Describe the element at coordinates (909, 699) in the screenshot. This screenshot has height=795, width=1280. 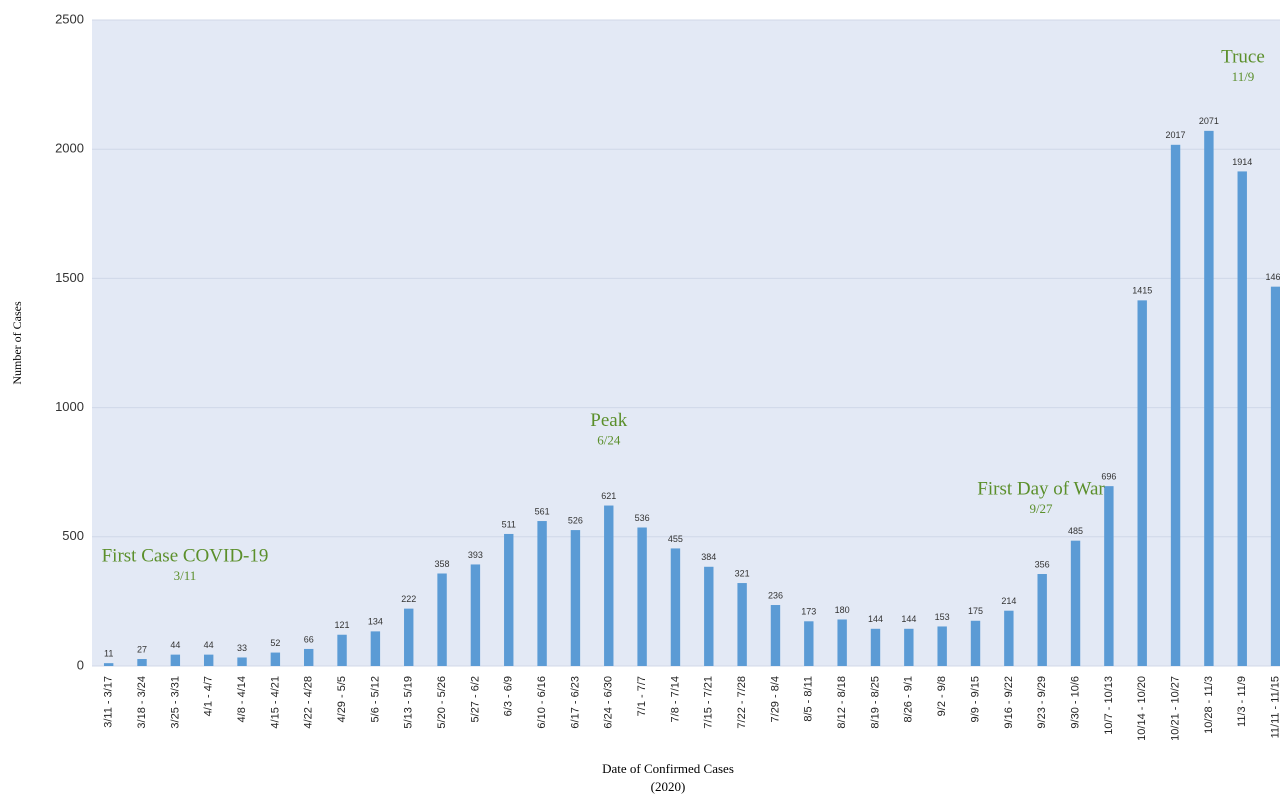
I see `x-tick-label: 8/26 - 9/1` at that location.